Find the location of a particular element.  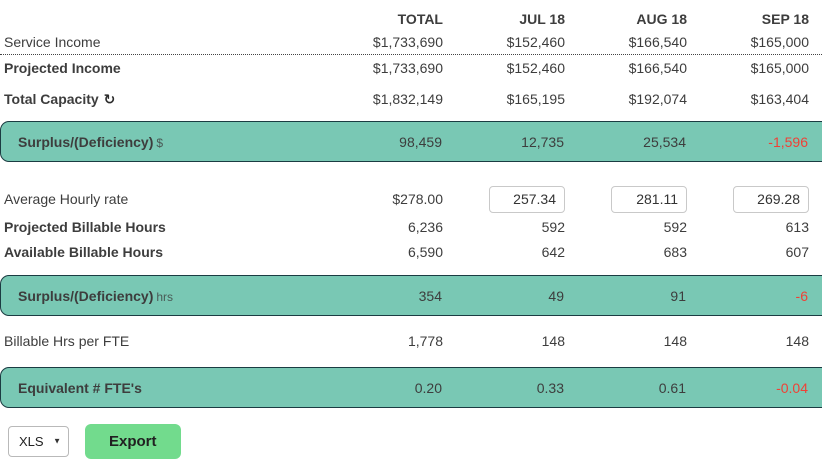

hourly-rate-input-jul18 is located at coordinates (527, 199).